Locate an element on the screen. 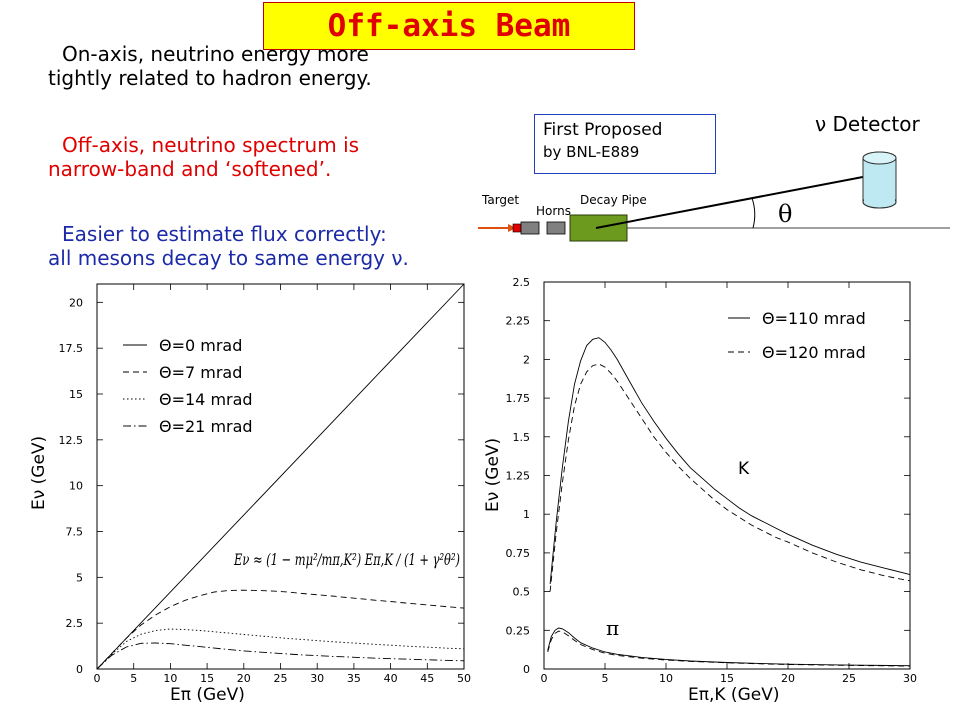  target-label: Target is located at coordinates (500, 200).